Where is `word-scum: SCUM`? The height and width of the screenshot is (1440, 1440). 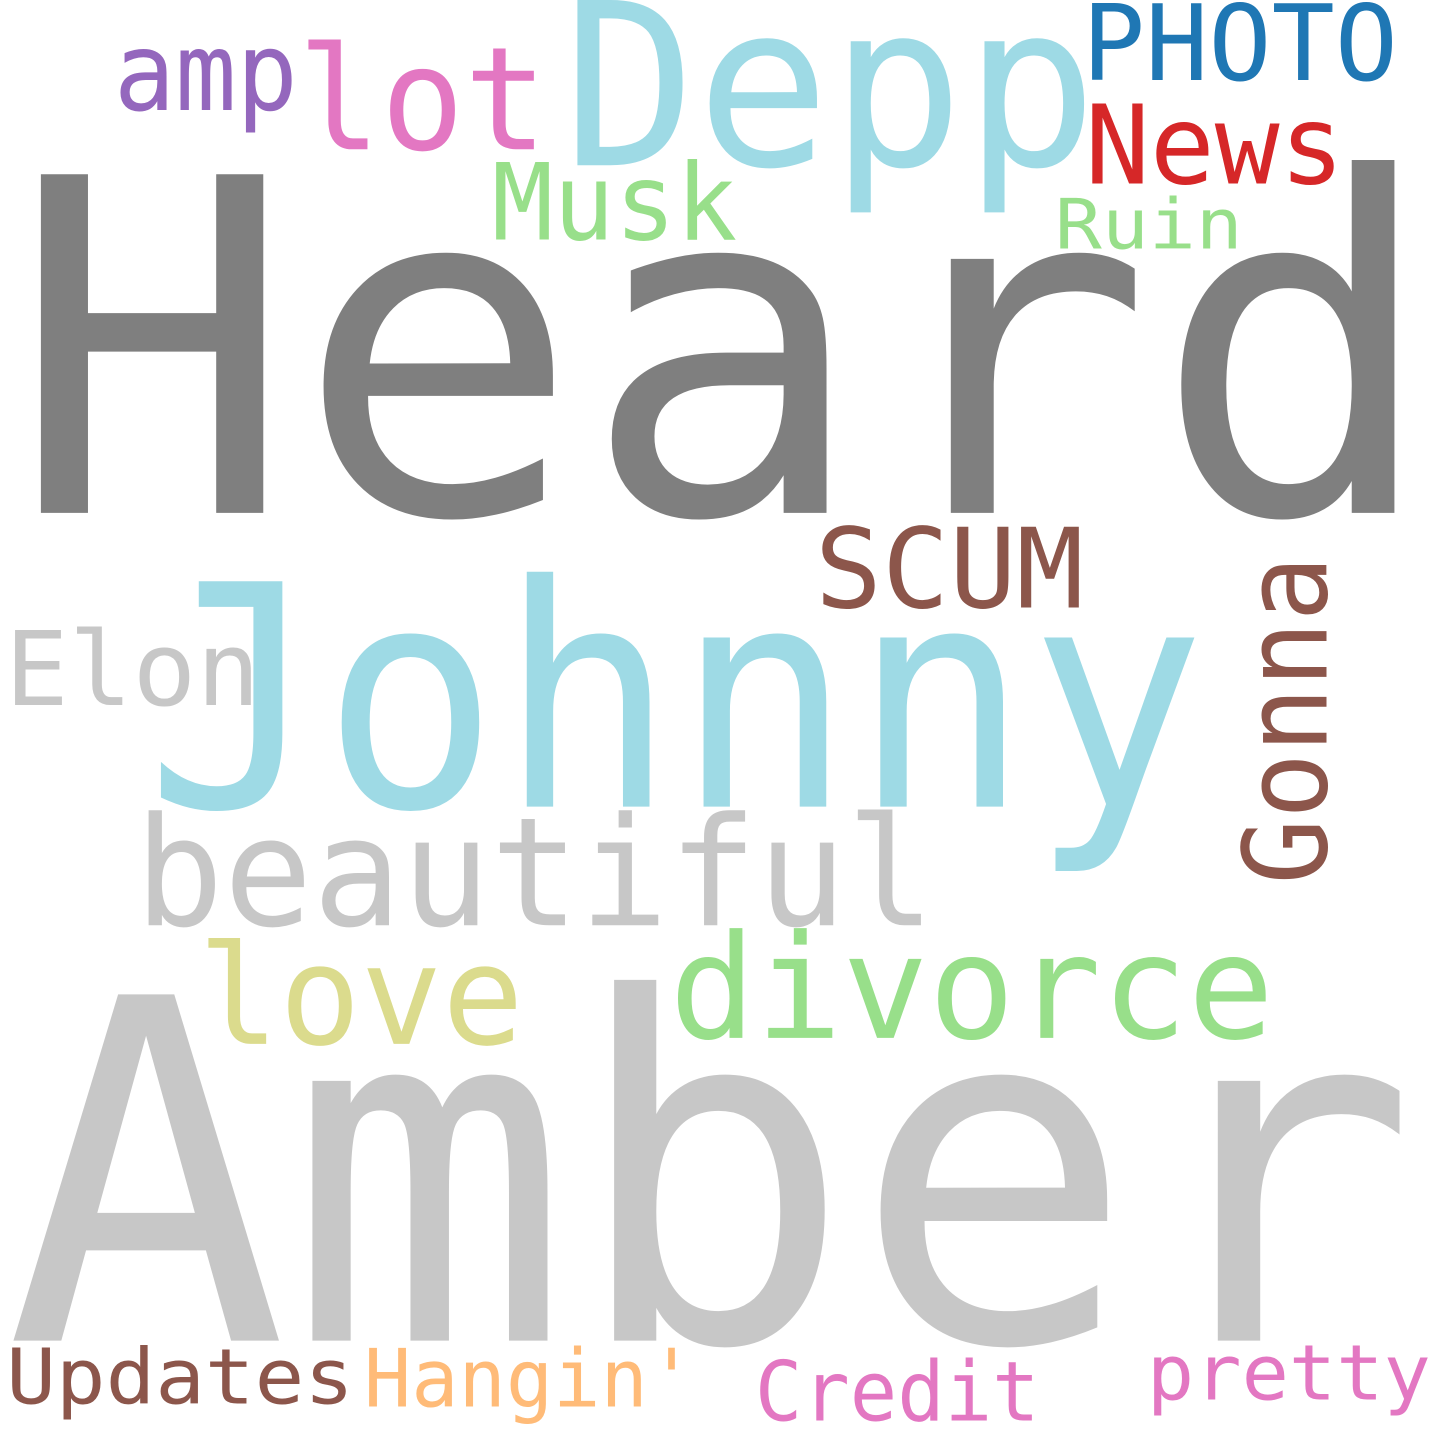 word-scum: SCUM is located at coordinates (949, 569).